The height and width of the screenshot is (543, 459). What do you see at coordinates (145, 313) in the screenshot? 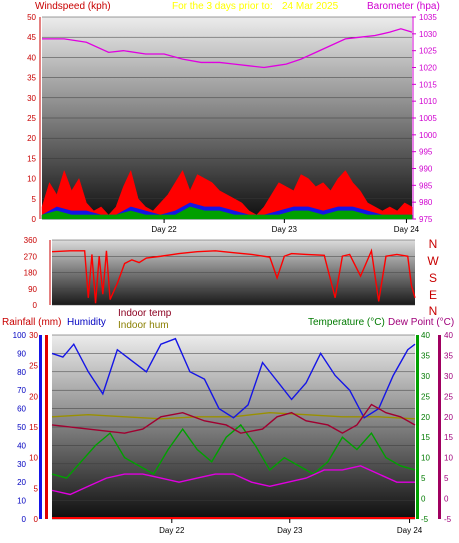
I see `indoor-temp-label: Indoor temp` at bounding box center [145, 313].